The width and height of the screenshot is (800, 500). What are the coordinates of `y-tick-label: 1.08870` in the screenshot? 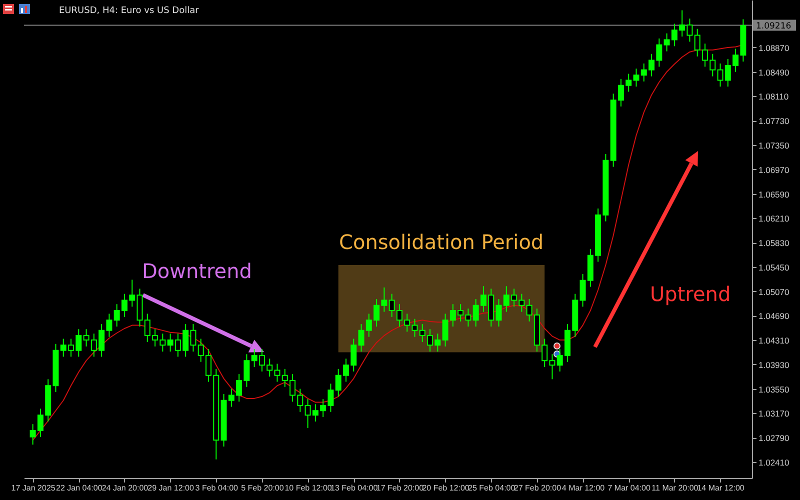 It's located at (774, 47).